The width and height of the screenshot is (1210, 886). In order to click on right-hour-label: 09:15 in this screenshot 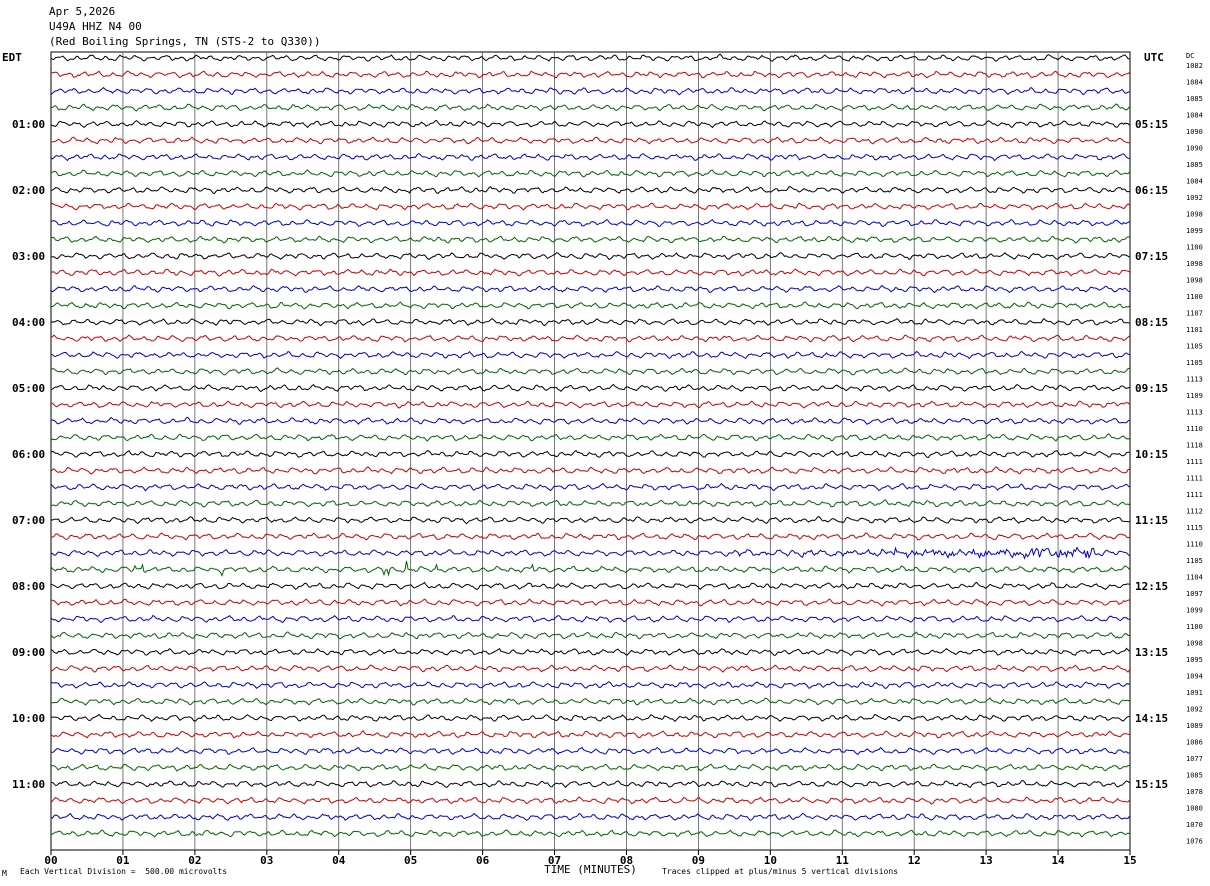, I will do `click(1151, 388)`.